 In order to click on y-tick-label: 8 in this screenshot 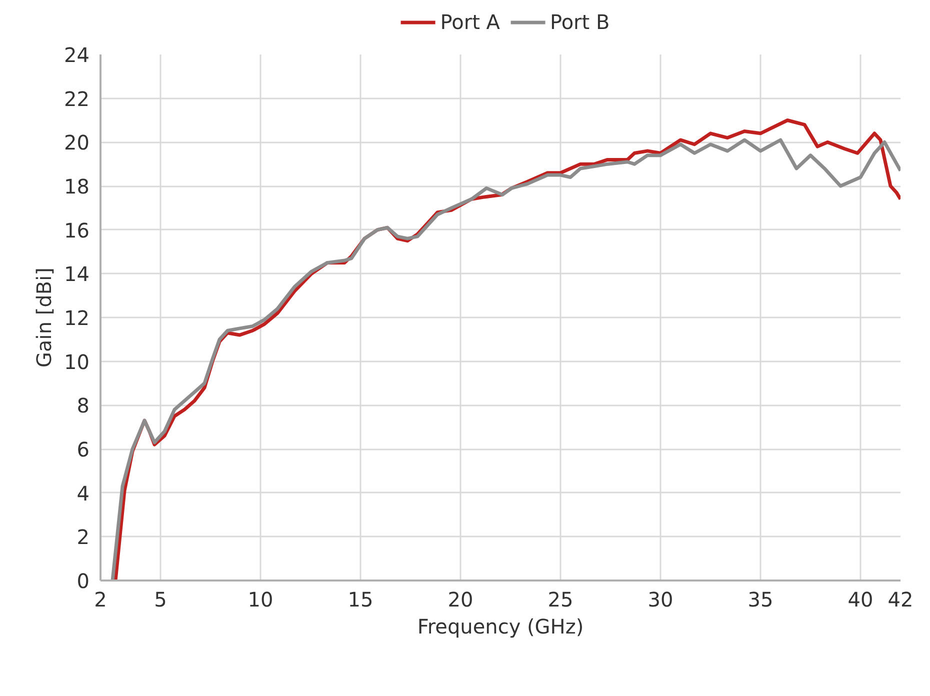, I will do `click(83, 406)`.